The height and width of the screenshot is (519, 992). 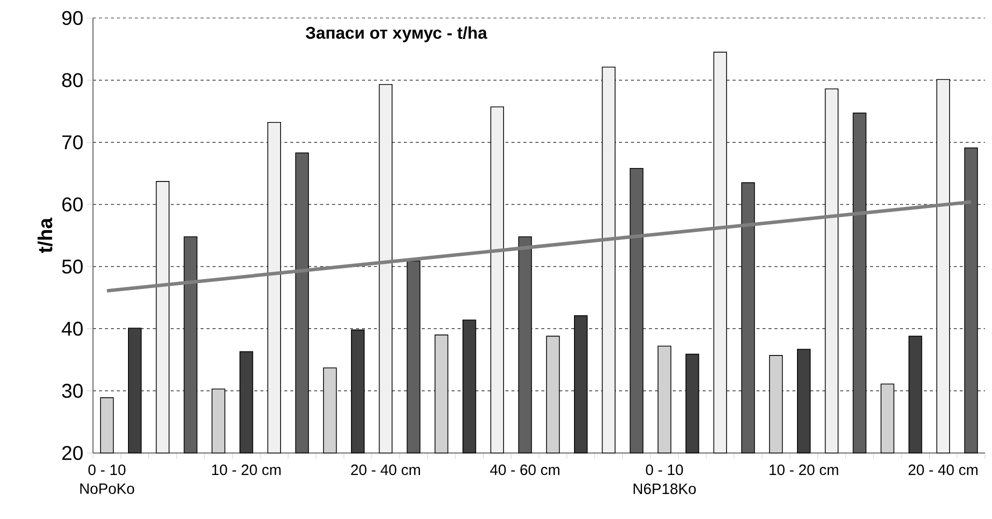 I want to click on y-axis-title: t/ha, so click(x=45, y=235).